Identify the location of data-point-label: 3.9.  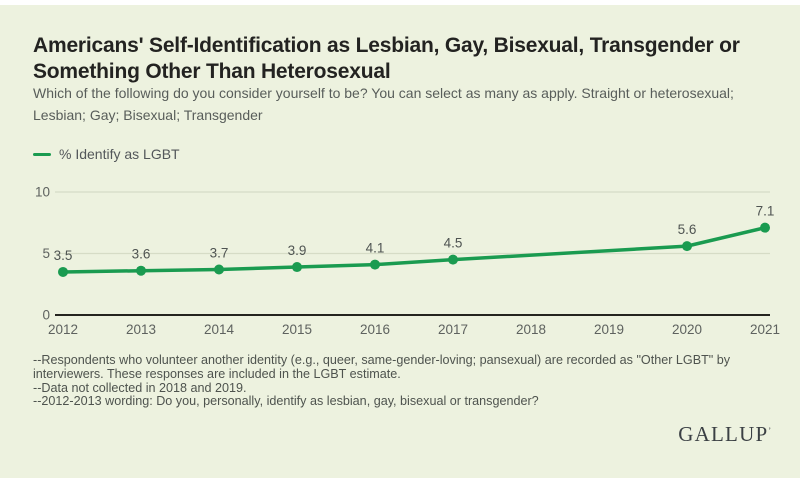
(297, 250).